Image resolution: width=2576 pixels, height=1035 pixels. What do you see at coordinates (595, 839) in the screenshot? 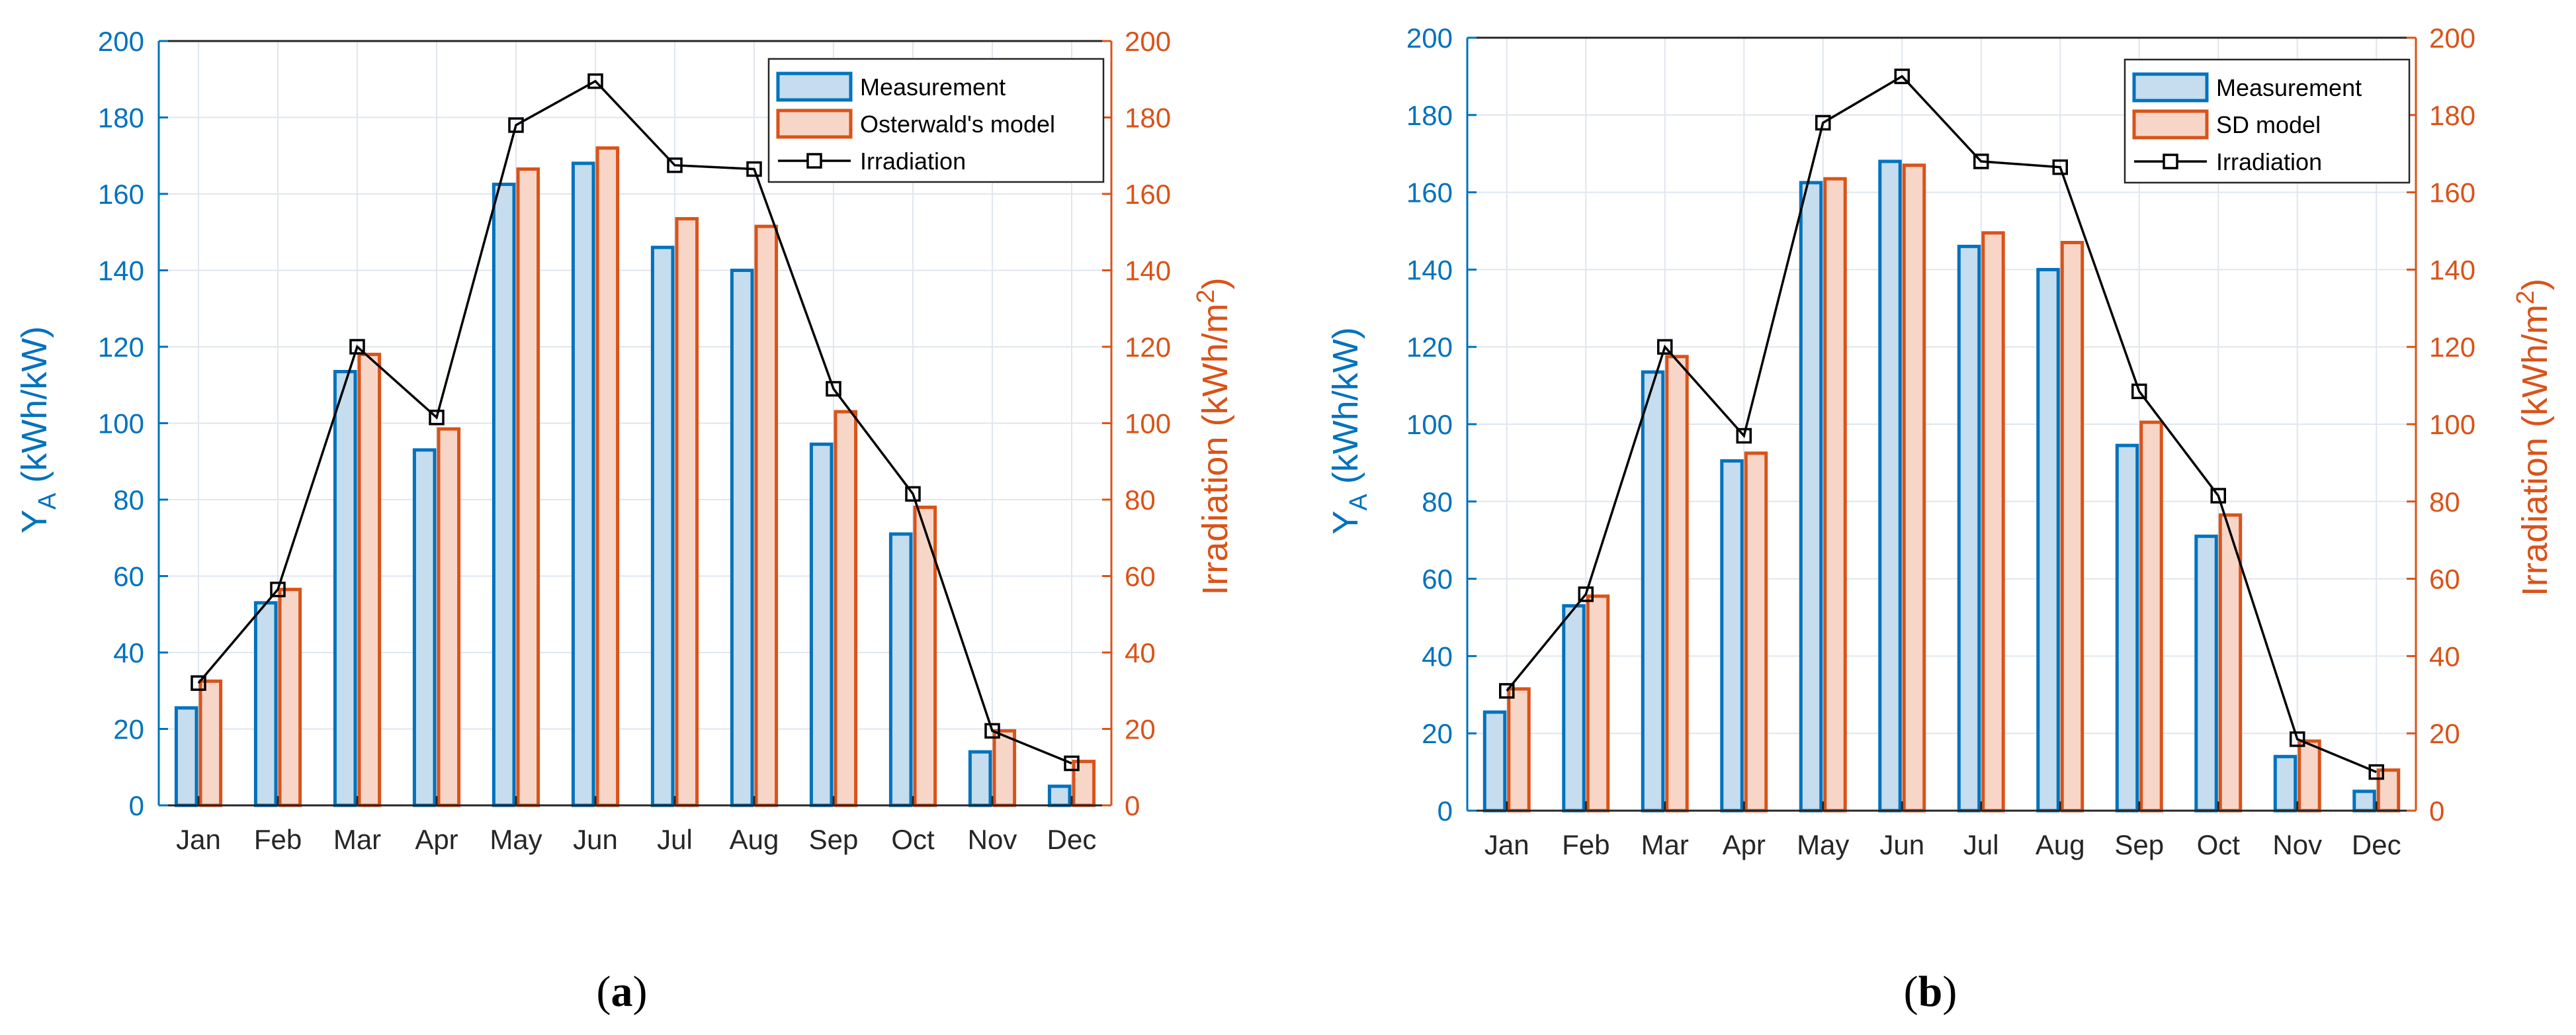
I see `x-tick-label-jun: Jun` at bounding box center [595, 839].